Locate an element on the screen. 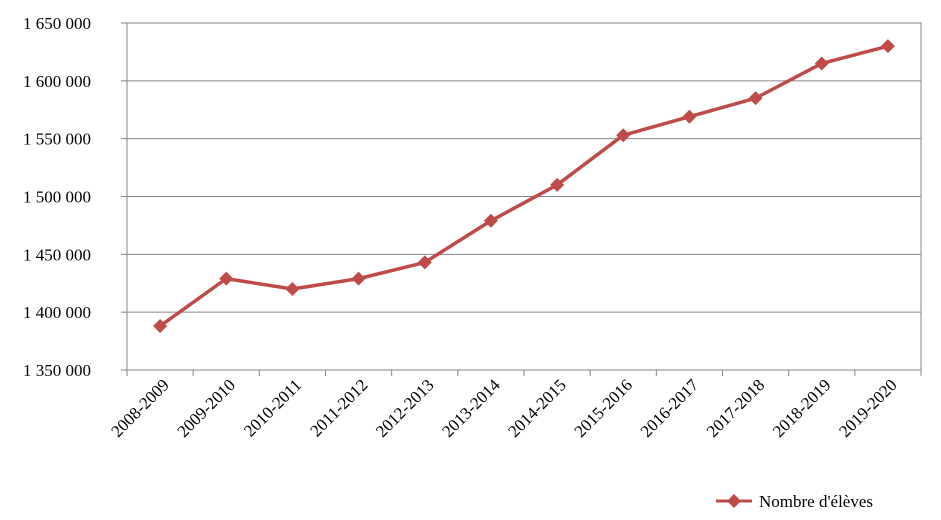 This screenshot has height=520, width=941. legend: Nombre d'élèves is located at coordinates (794, 501).